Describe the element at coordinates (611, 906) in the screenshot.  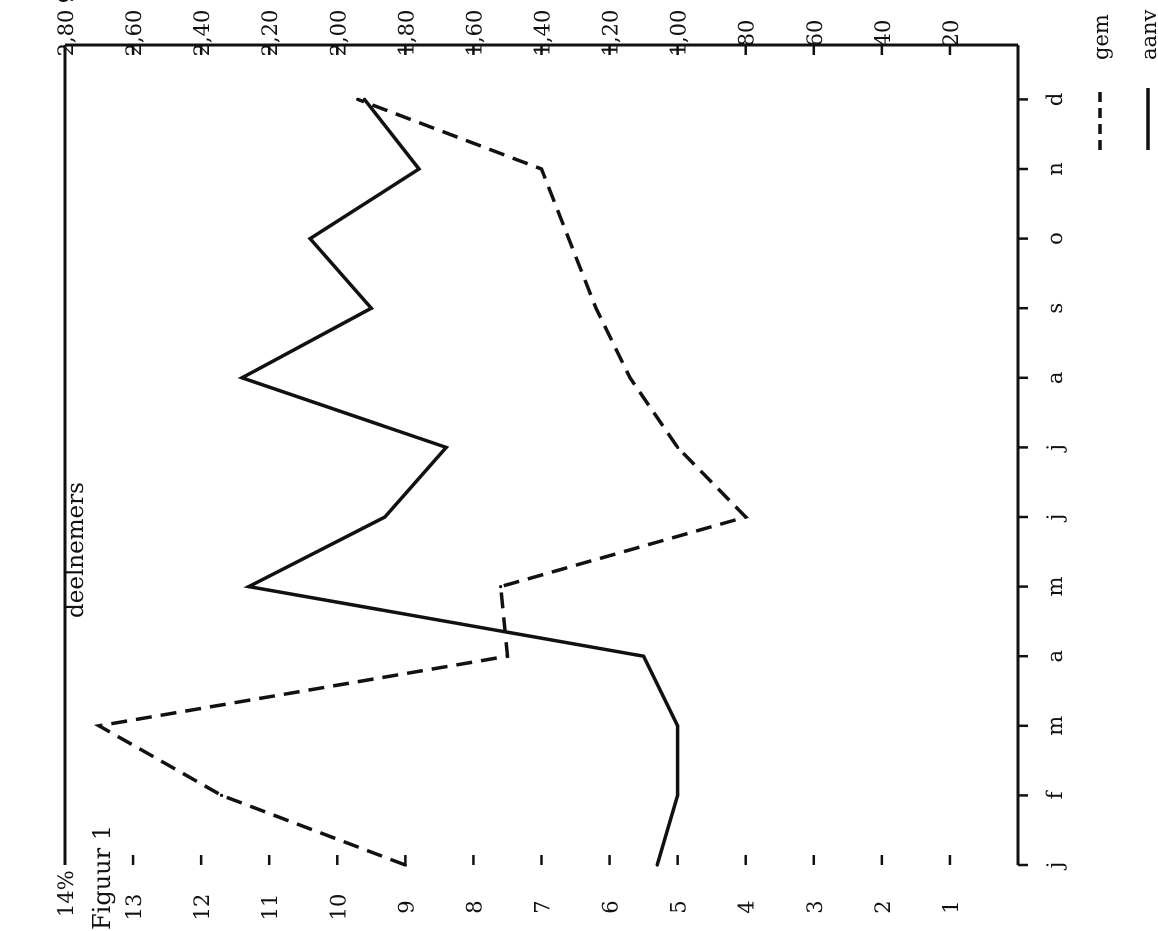
I see `left-axis-tick-label: 6` at that location.